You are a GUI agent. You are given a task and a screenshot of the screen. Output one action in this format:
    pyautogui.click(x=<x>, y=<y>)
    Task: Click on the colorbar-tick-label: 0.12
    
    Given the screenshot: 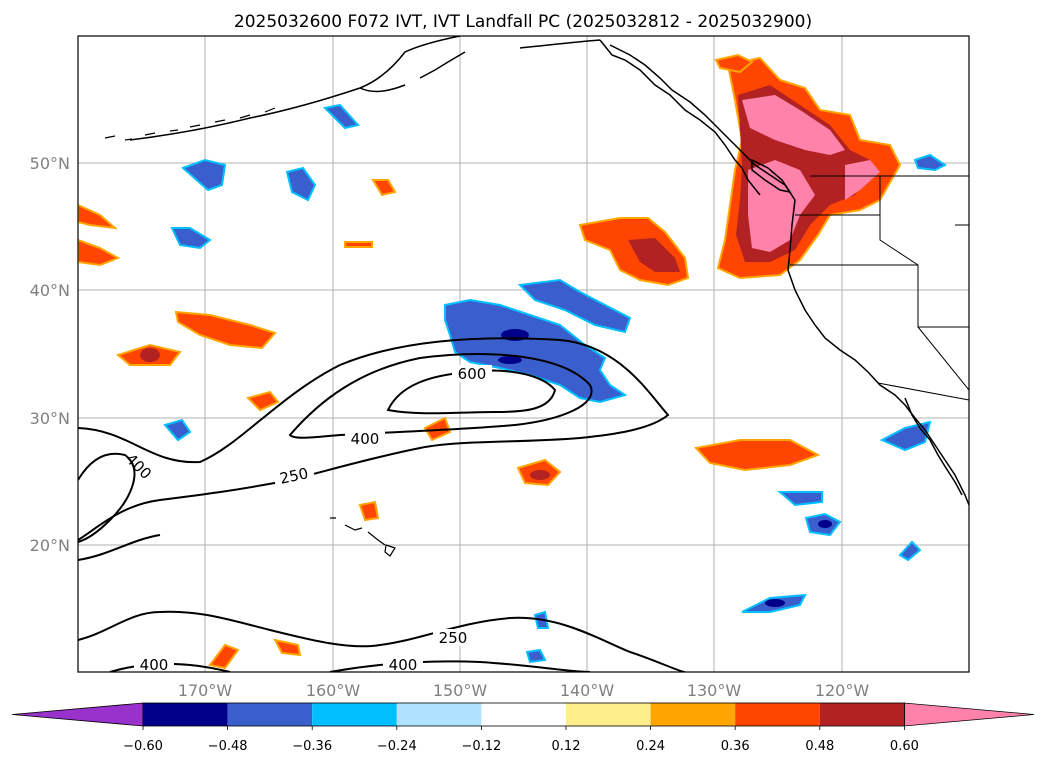 What is the action you would take?
    pyautogui.click(x=566, y=746)
    